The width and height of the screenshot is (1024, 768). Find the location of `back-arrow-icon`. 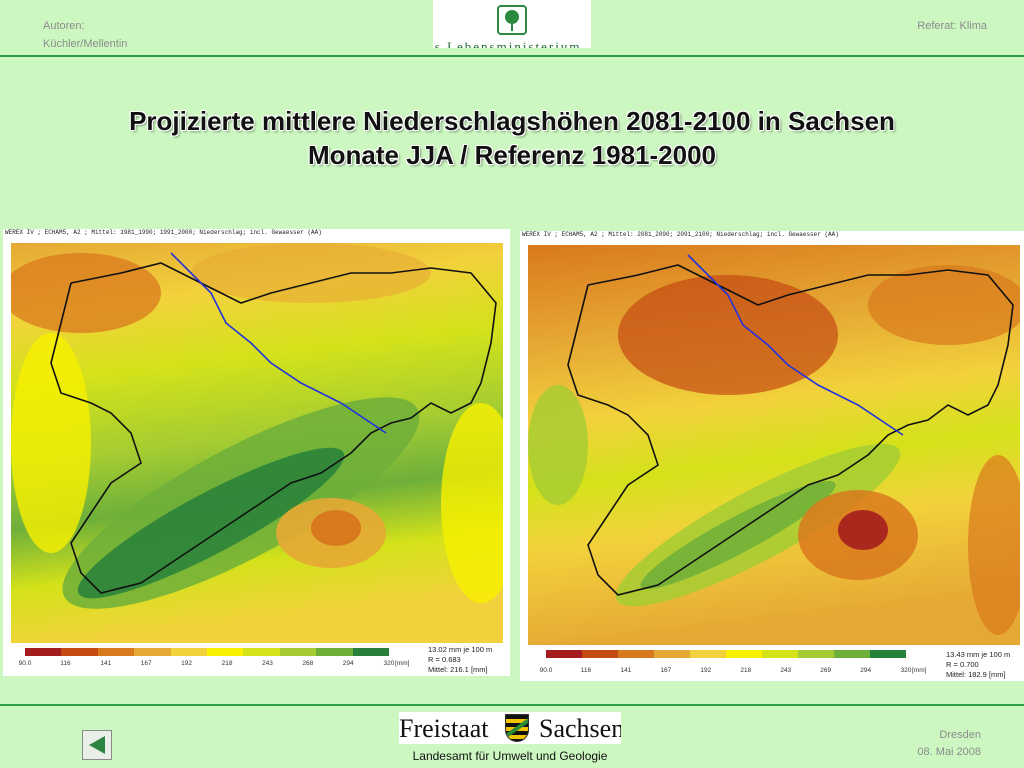

back-arrow-icon is located at coordinates (97, 745).